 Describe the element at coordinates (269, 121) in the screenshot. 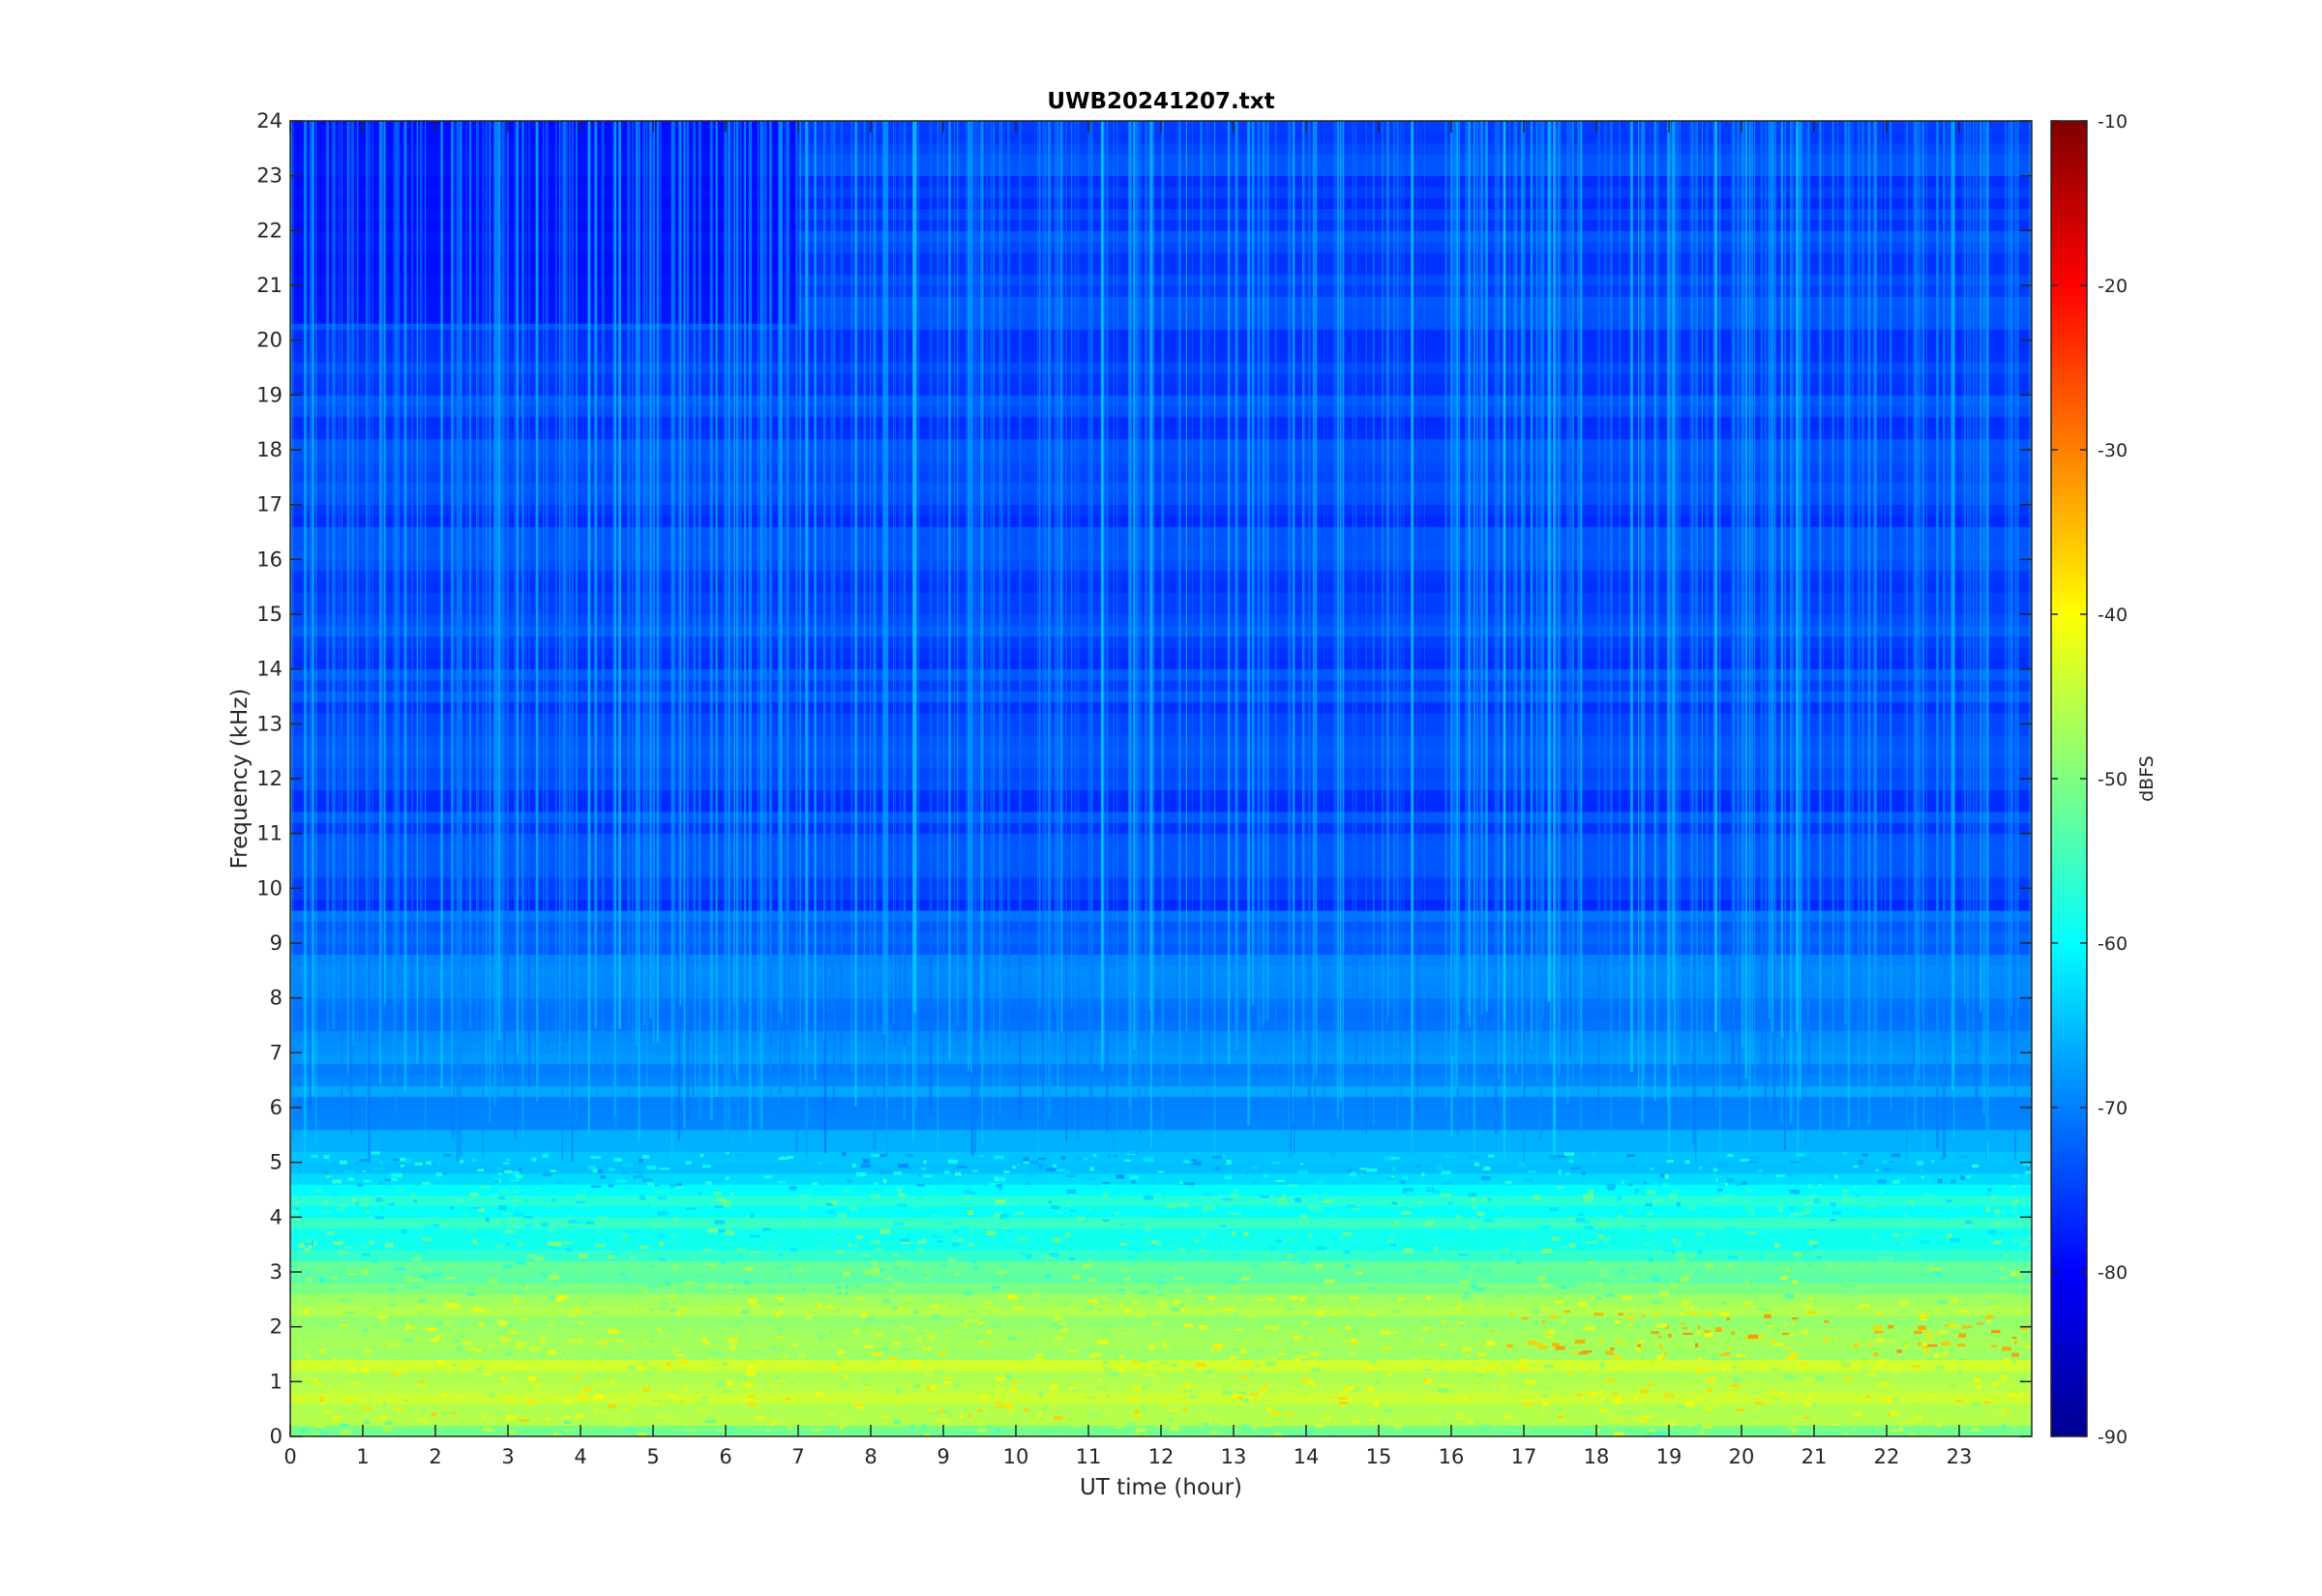

I see `y-tick-label: 24` at that location.